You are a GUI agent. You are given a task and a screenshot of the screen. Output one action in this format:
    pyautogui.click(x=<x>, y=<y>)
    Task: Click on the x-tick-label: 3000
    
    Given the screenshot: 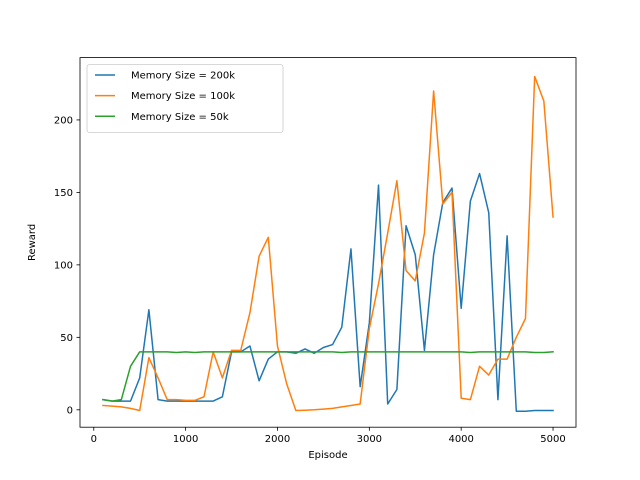 What is the action you would take?
    pyautogui.click(x=369, y=439)
    